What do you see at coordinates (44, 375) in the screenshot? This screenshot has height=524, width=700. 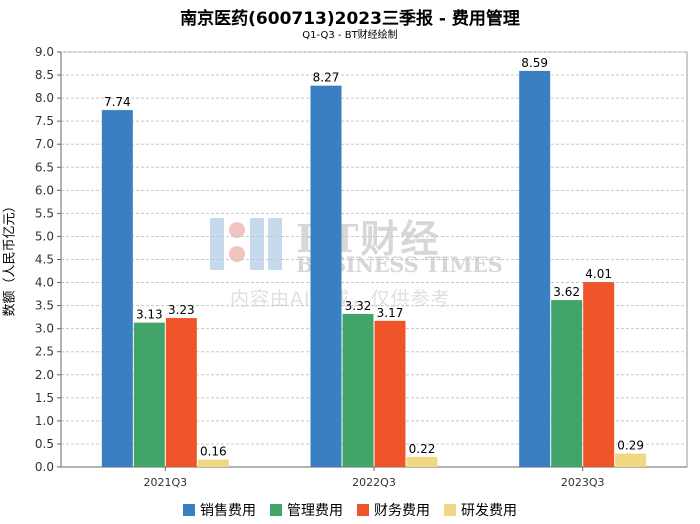 I see `y-tick-label: 2.0` at bounding box center [44, 375].